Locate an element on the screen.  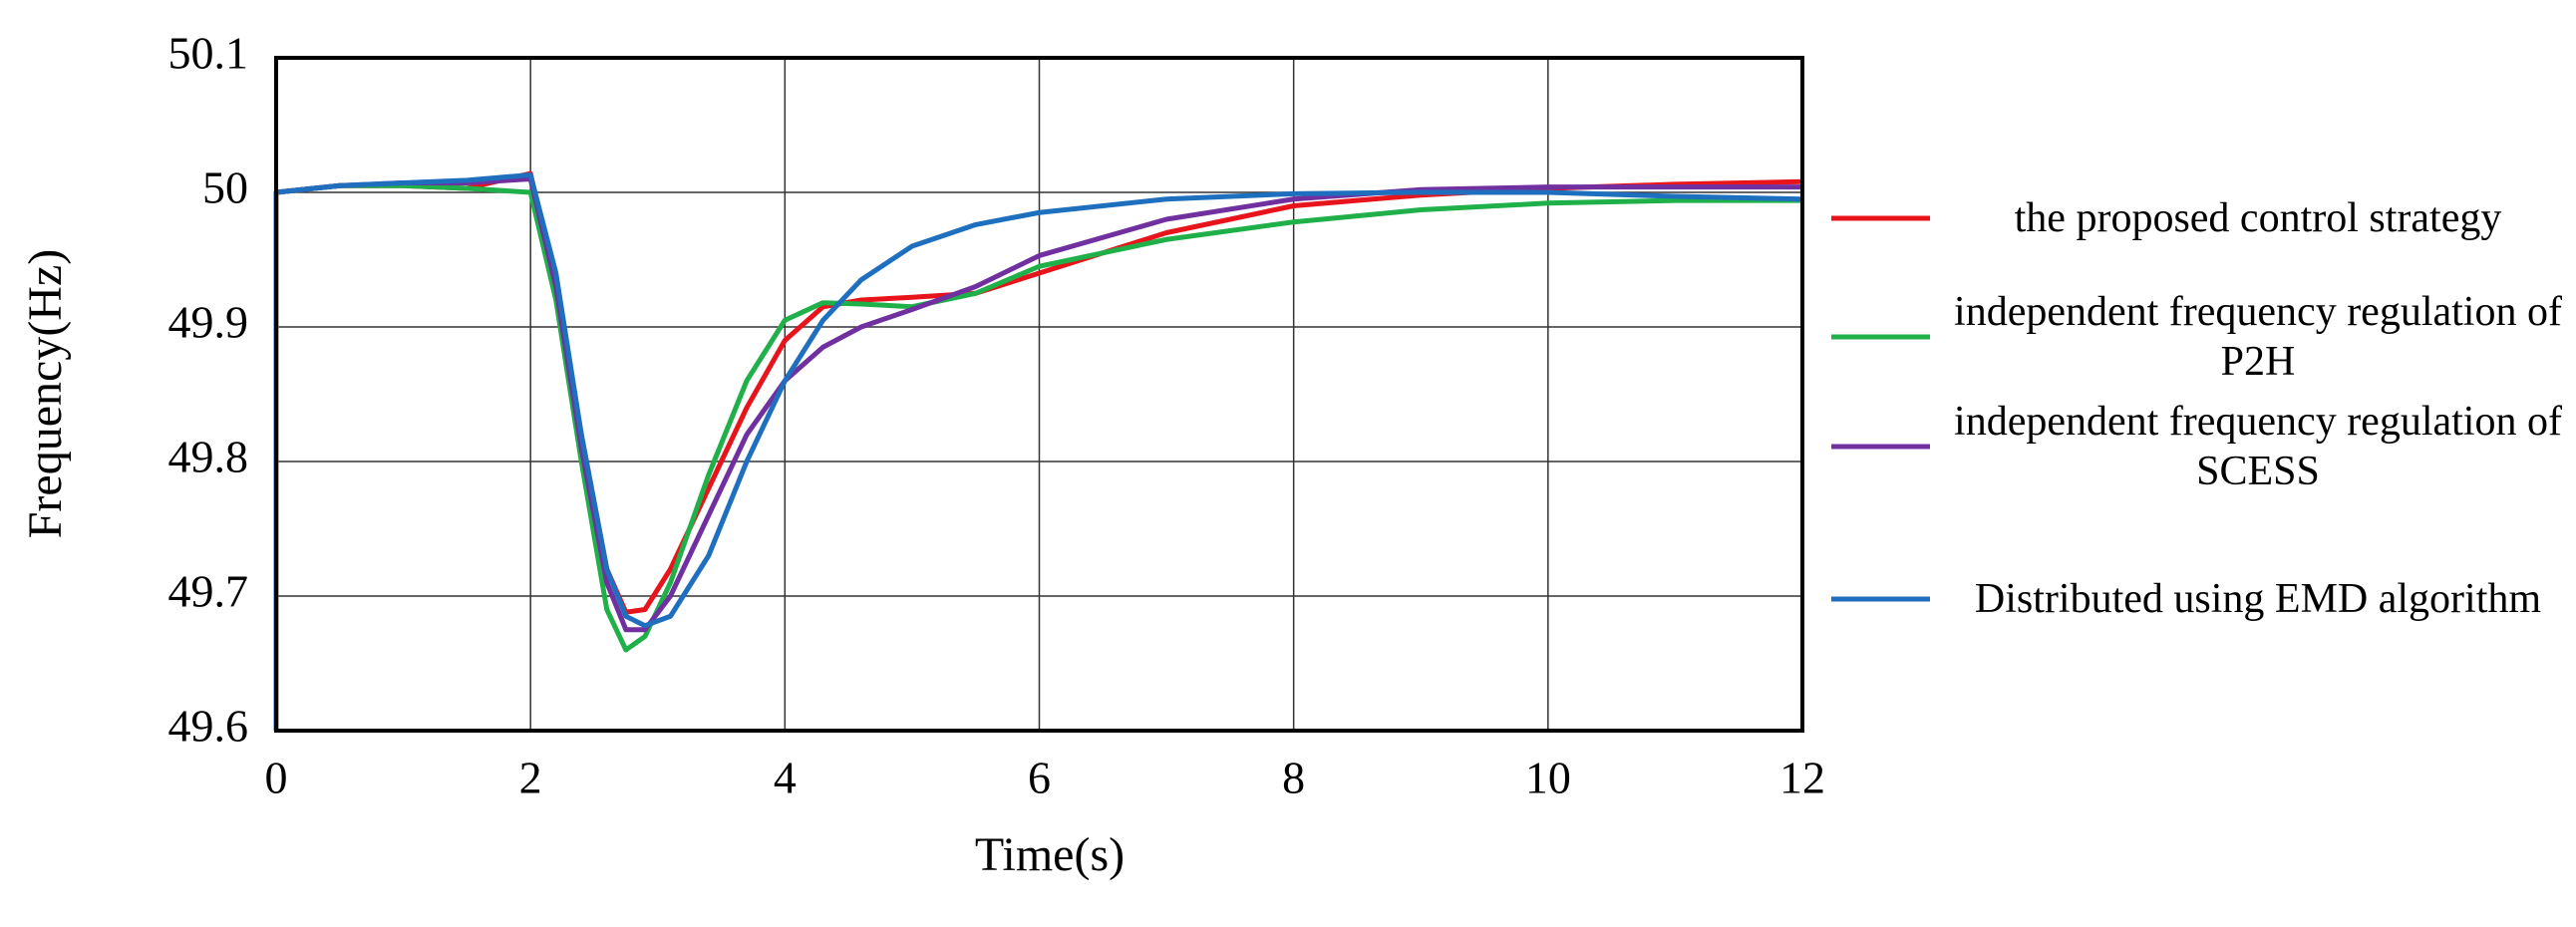
x-tick-label: 2 is located at coordinates (530, 778).